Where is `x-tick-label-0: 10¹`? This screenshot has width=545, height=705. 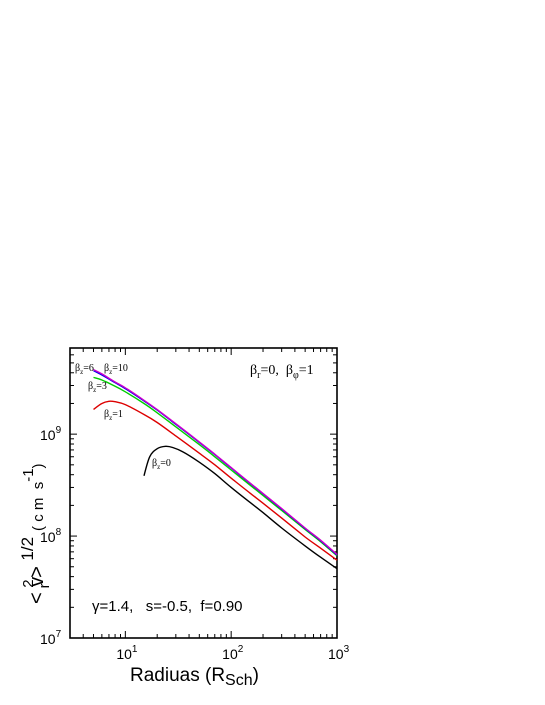 x-tick-label-0: 10¹ is located at coordinates (127, 653).